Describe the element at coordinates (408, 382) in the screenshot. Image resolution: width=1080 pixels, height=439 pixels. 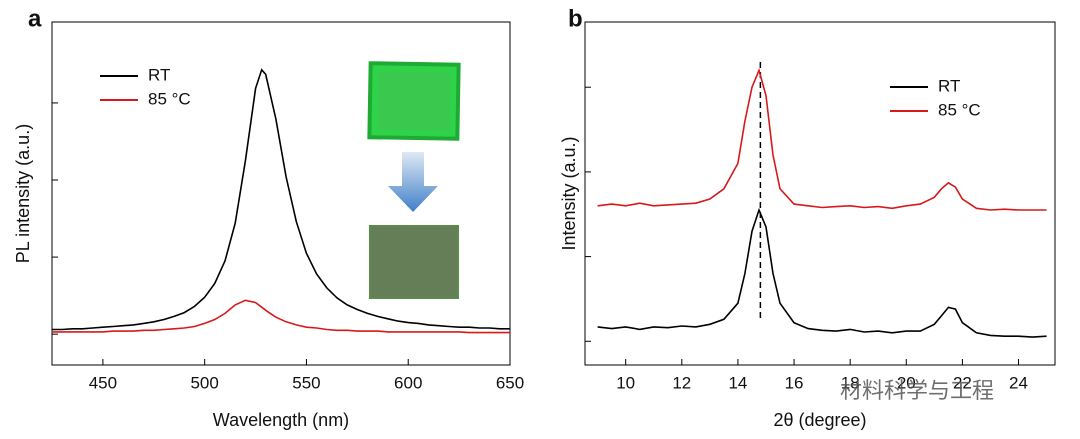
I see `x-tick-label: 600` at that location.